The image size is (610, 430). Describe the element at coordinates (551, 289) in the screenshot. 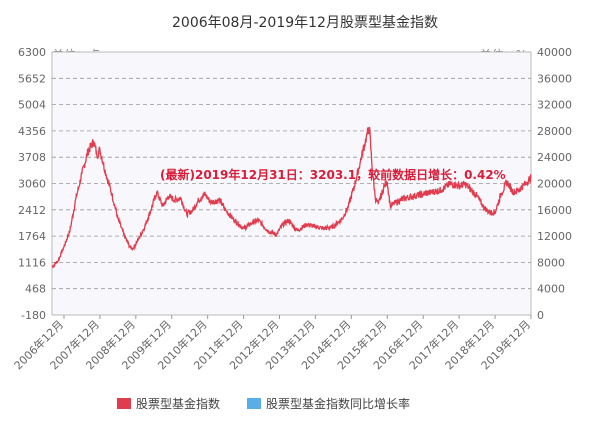

I see `right-tick-label: 4000` at that location.